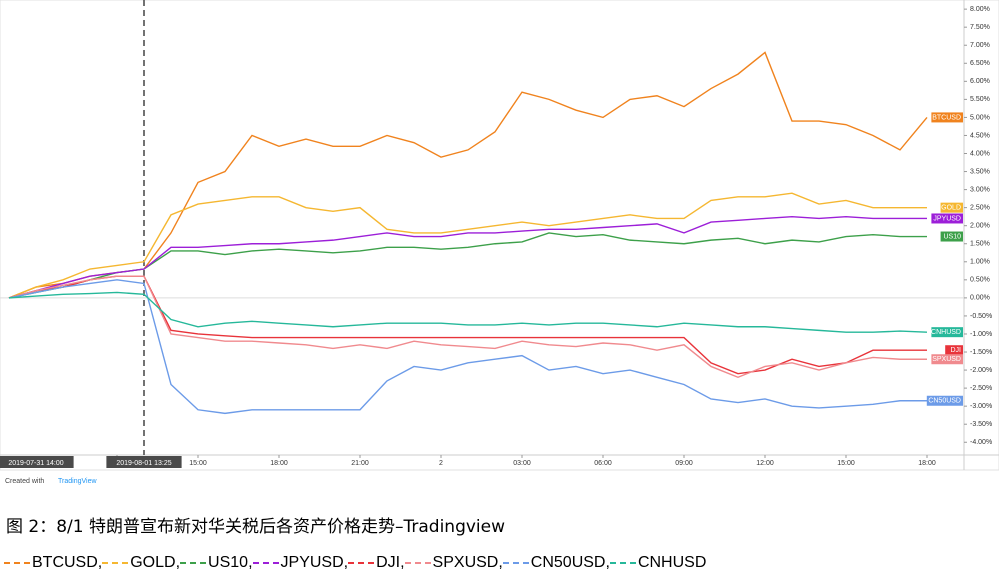  I want to click on legend-item: CN50USD, so click(556, 563).